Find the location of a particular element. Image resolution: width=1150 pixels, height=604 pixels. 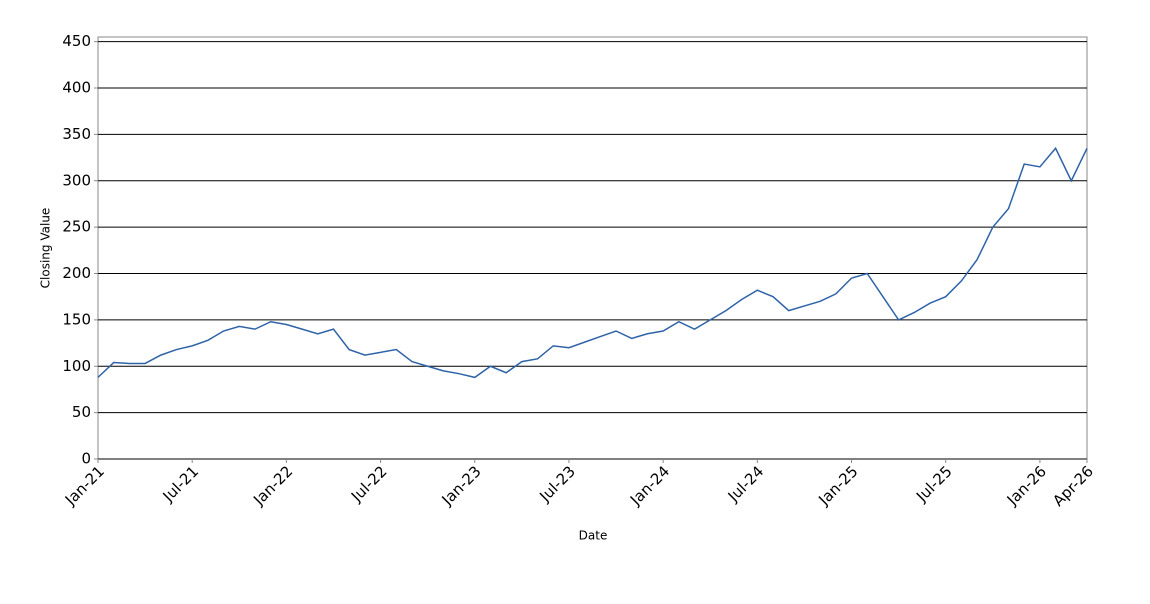

x-tick-label: Jan-25 is located at coordinates (837, 485).